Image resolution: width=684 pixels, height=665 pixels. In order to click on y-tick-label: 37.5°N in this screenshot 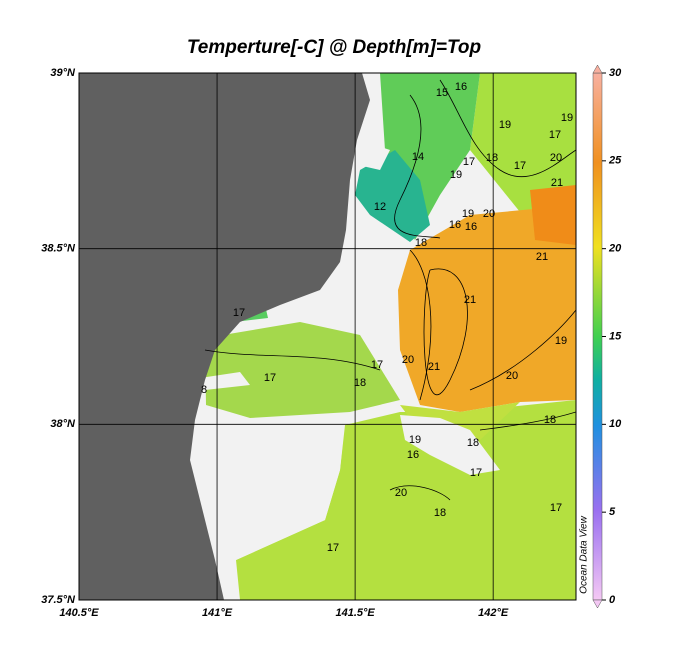, I will do `click(58, 600)`.